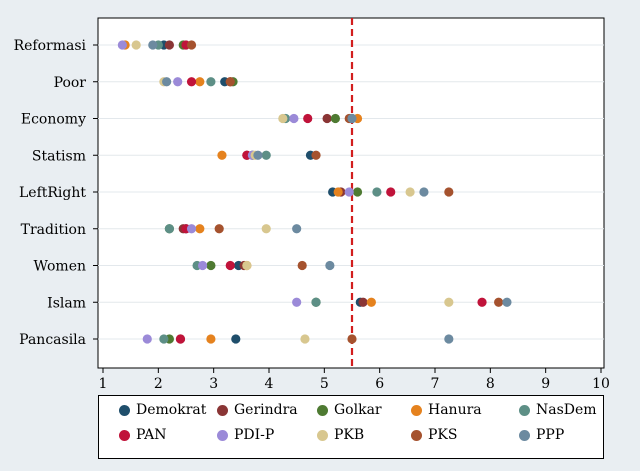 The width and height of the screenshot is (640, 471). Describe the element at coordinates (151, 435) in the screenshot. I see `legend-label: PAN` at that location.